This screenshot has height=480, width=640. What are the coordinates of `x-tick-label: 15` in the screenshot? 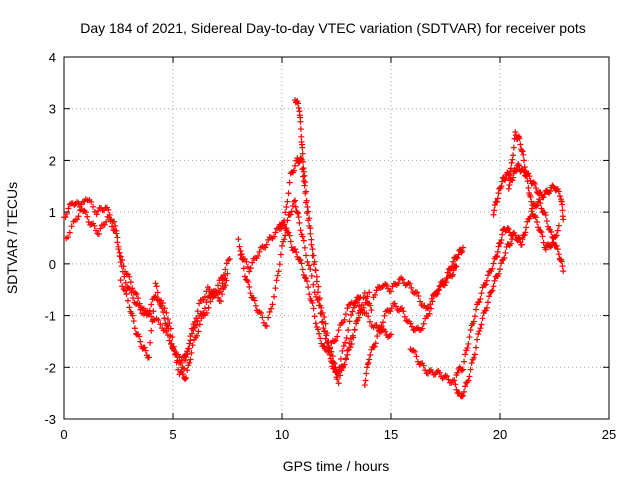 It's located at (391, 434).